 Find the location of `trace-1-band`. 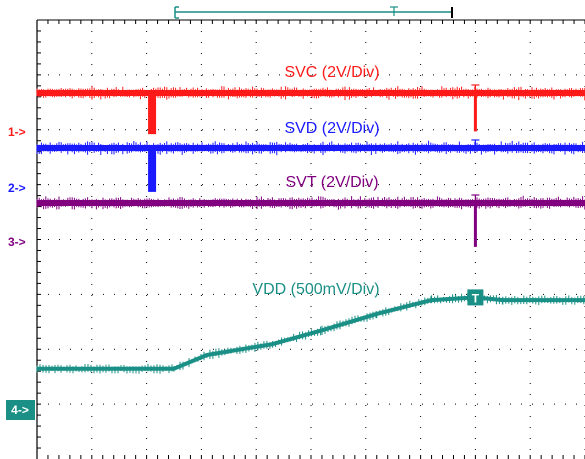

trace-1-band is located at coordinates (311, 148).